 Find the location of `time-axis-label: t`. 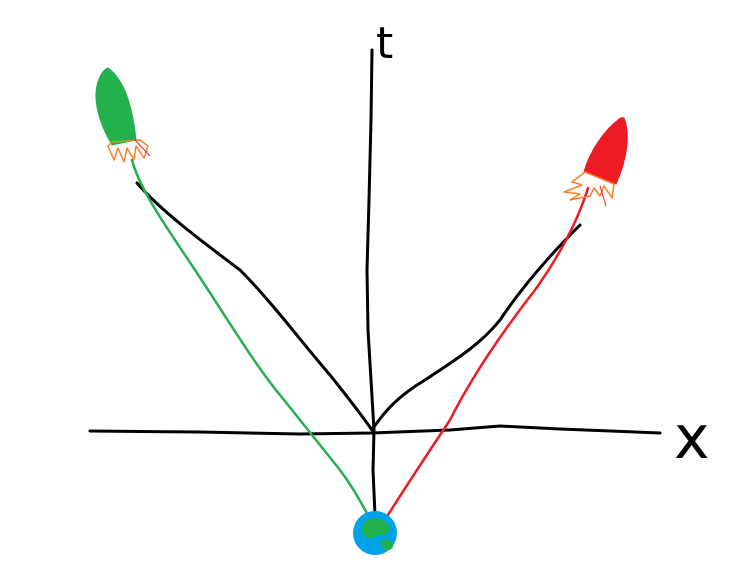

time-axis-label: t is located at coordinates (384, 43).